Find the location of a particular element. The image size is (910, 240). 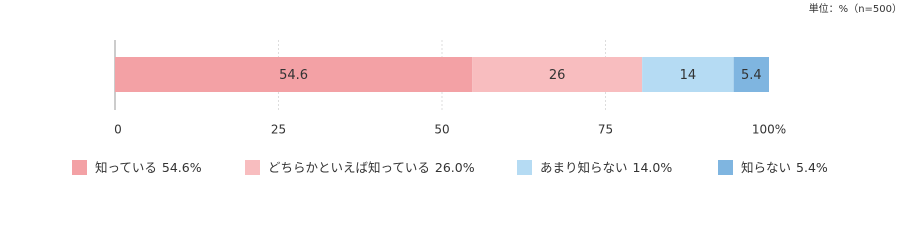

x-tick-label: 100% is located at coordinates (769, 130).